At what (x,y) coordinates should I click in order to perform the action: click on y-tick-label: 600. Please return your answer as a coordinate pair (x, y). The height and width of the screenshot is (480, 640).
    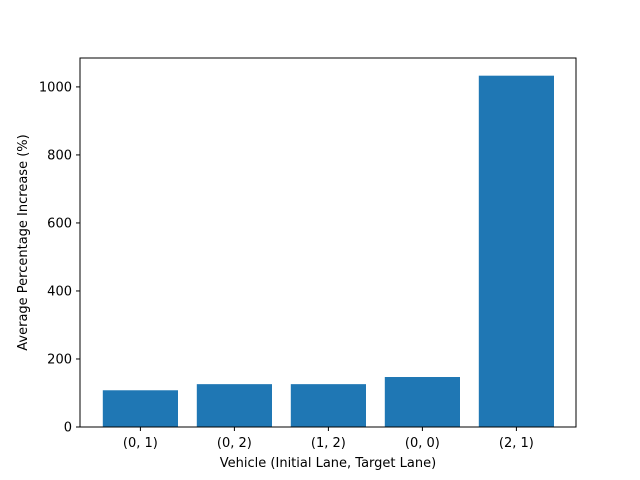
    Looking at the image, I should click on (59, 223).